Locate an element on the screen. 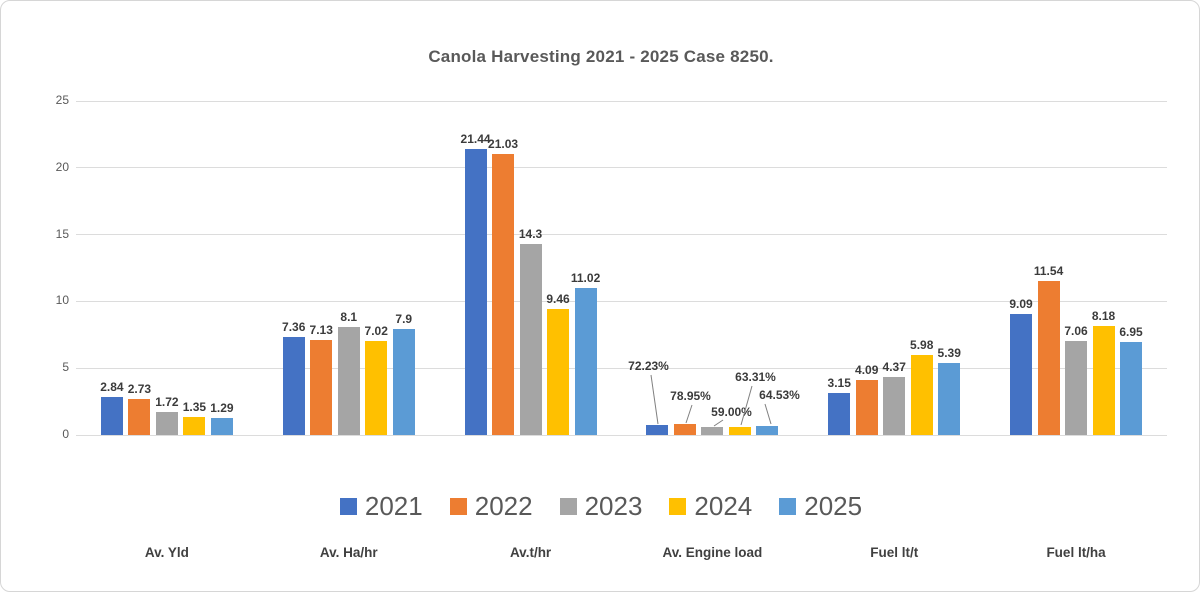 The image size is (1200, 592). bar-value-label: 8.18 is located at coordinates (1103, 315).